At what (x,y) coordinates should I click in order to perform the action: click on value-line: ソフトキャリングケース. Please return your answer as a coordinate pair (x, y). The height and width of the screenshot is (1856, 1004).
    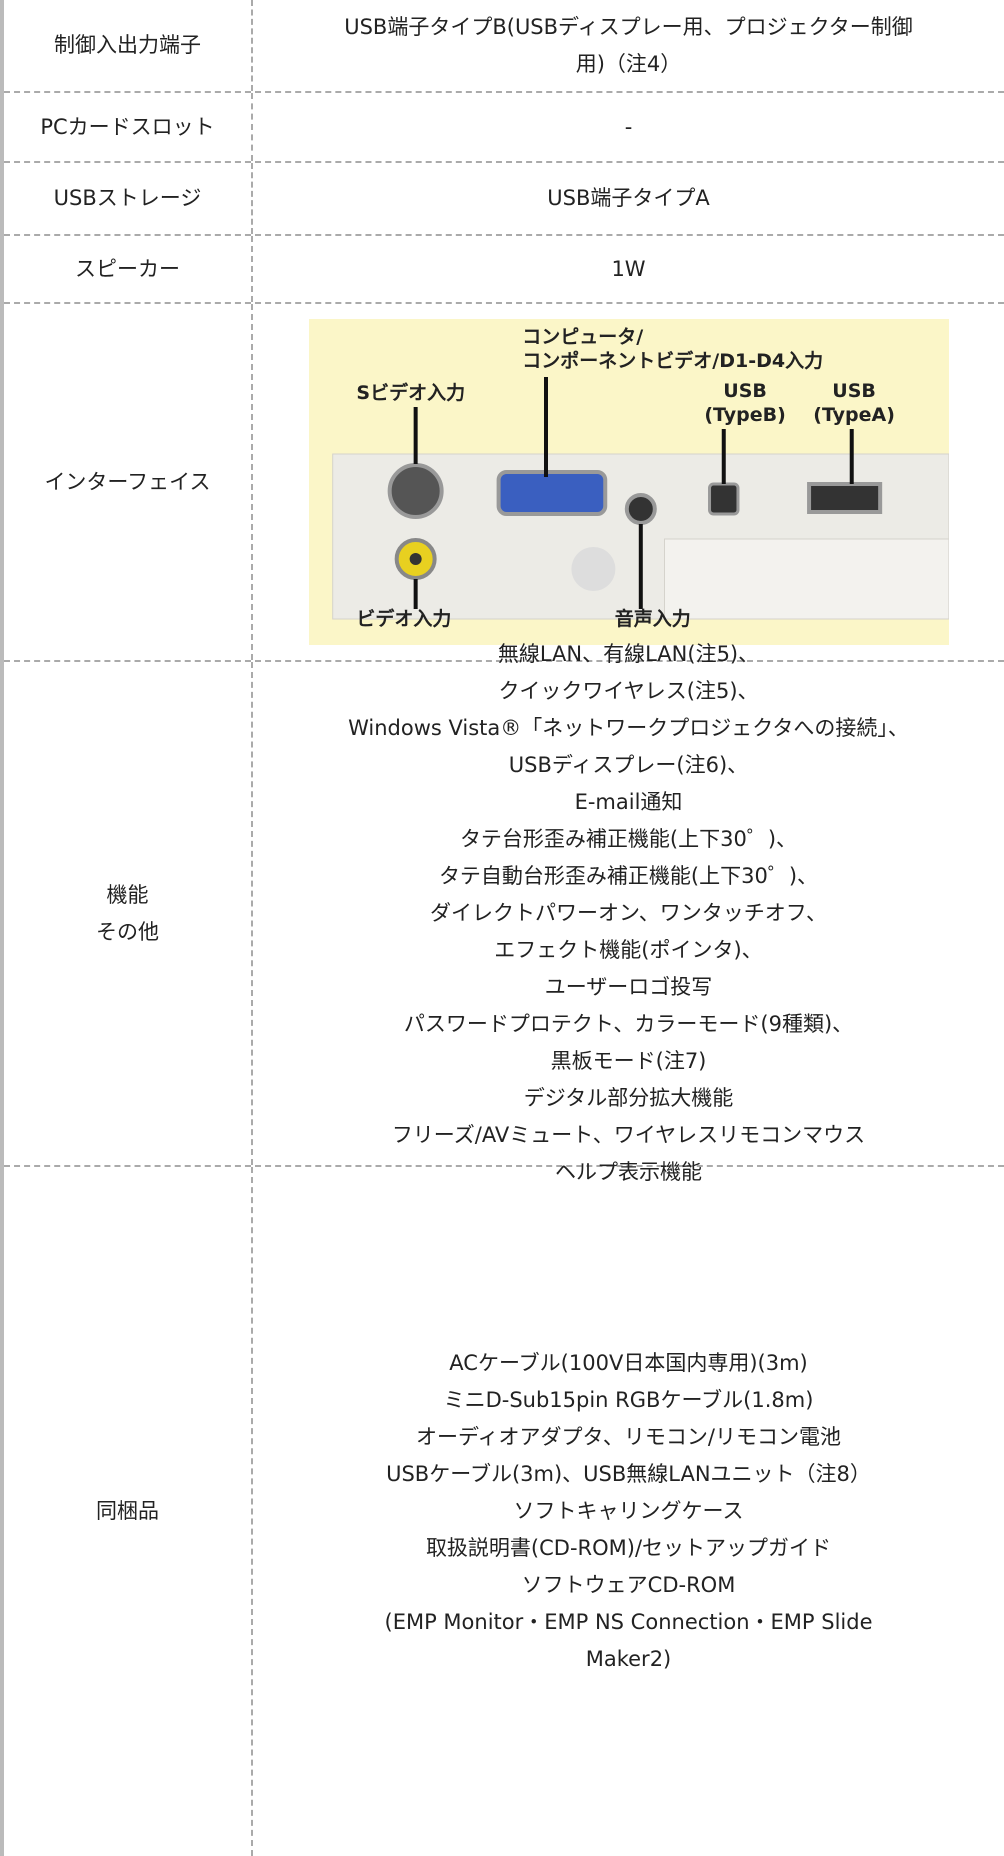
    Looking at the image, I should click on (628, 1511).